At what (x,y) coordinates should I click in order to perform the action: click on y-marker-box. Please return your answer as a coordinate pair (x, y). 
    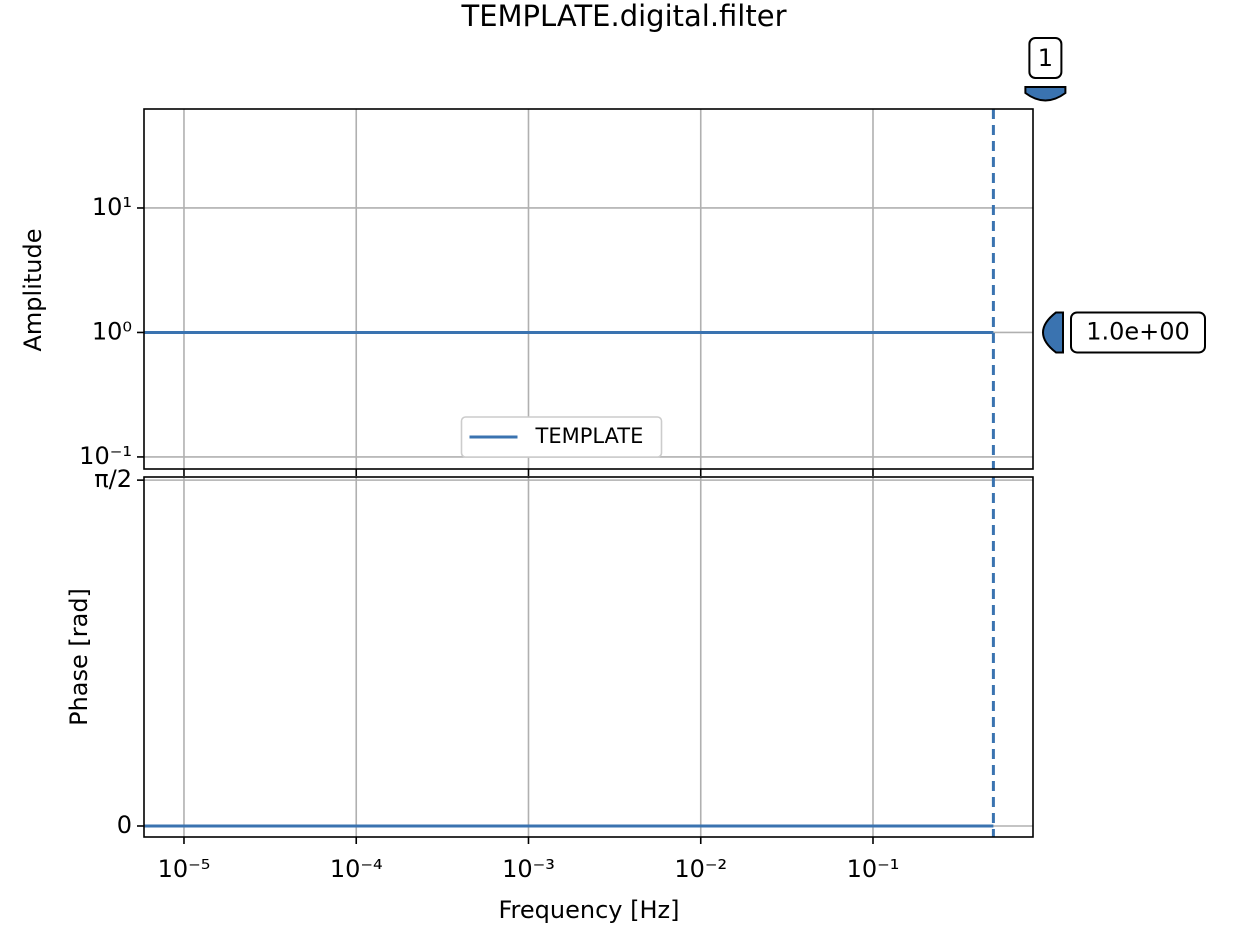
    Looking at the image, I should click on (1138, 332).